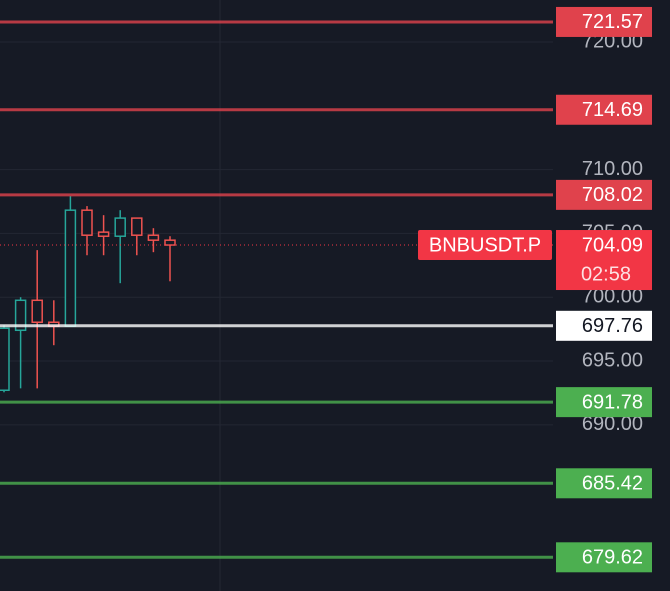 Image resolution: width=670 pixels, height=591 pixels. What do you see at coordinates (612, 424) in the screenshot?
I see `y-tick-label: 690.00` at bounding box center [612, 424].